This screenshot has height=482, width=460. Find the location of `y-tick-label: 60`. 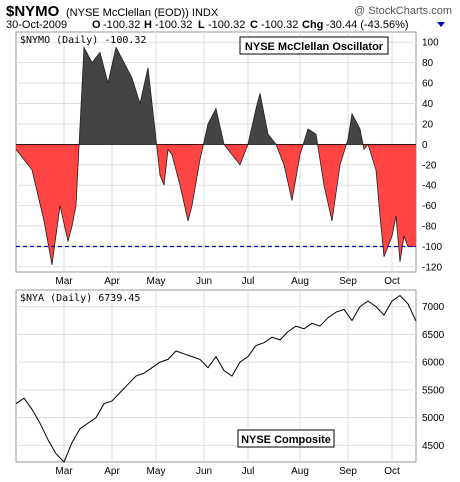

y-tick-label: 60 is located at coordinates (428, 84).